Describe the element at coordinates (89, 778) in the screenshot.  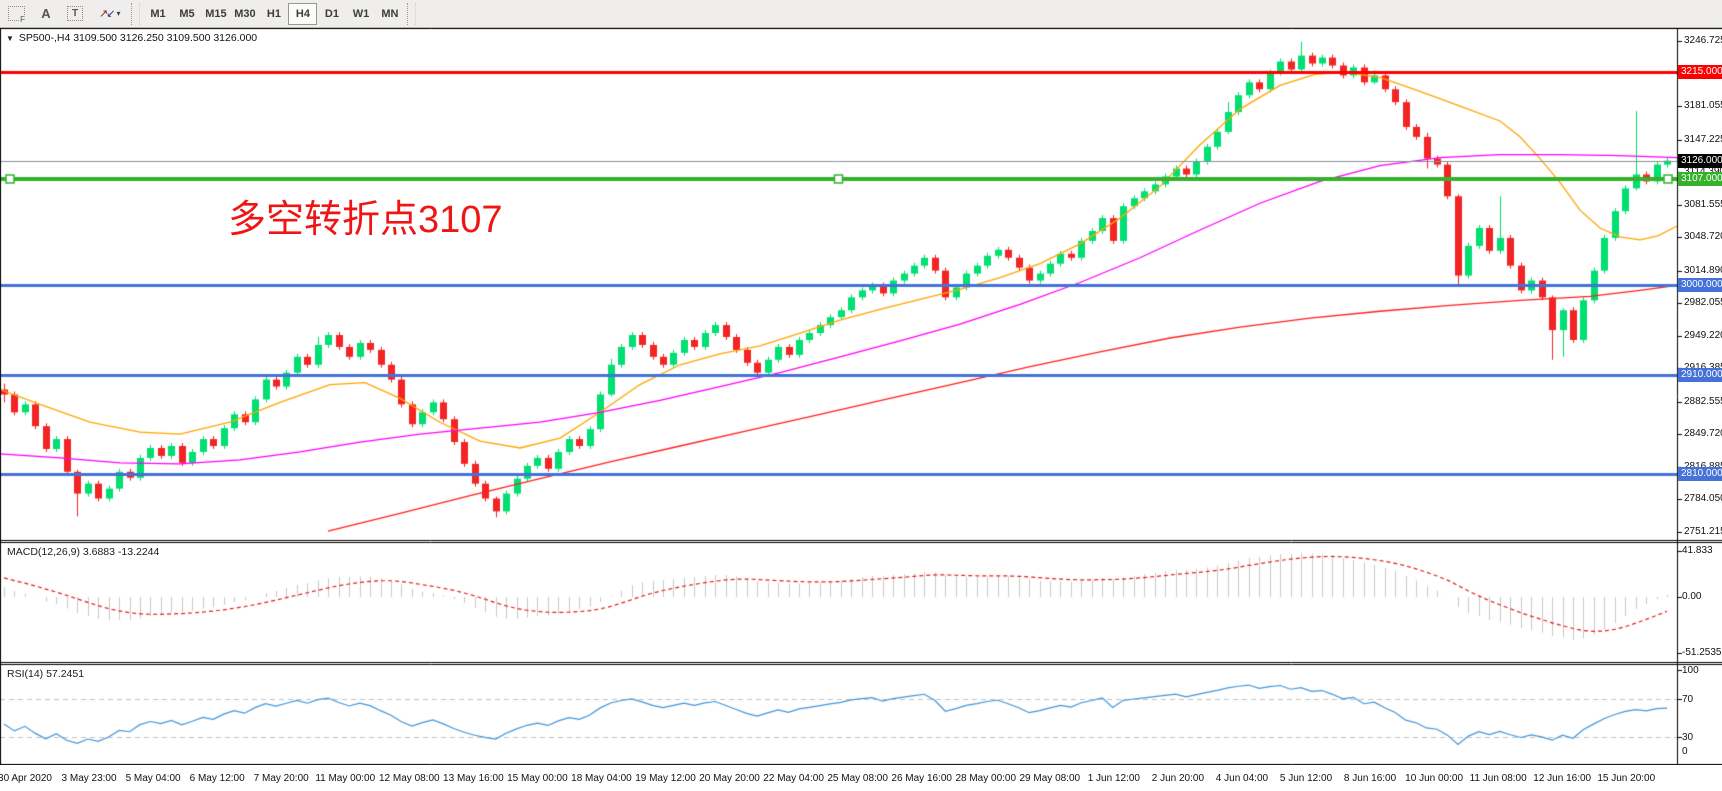
I see `time-tick-label: 3 May 23:00` at that location.